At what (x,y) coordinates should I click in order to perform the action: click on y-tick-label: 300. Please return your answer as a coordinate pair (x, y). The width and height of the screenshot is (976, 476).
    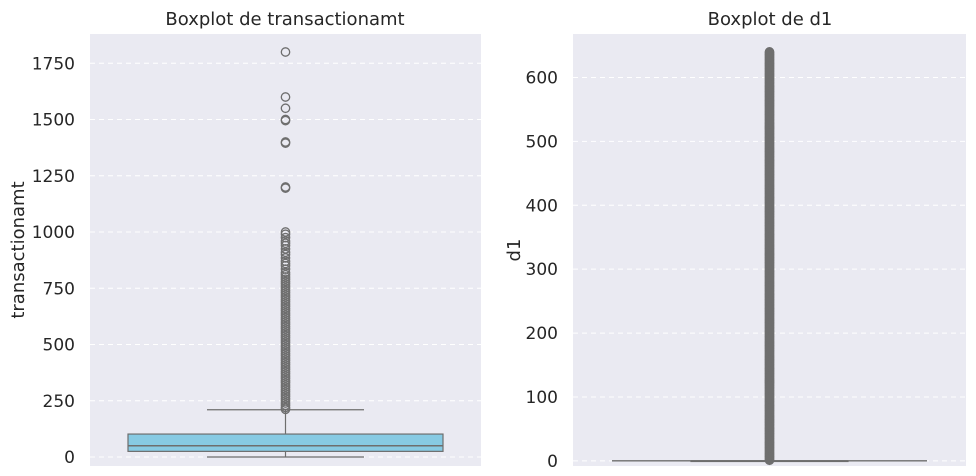
    Looking at the image, I should click on (542, 270).